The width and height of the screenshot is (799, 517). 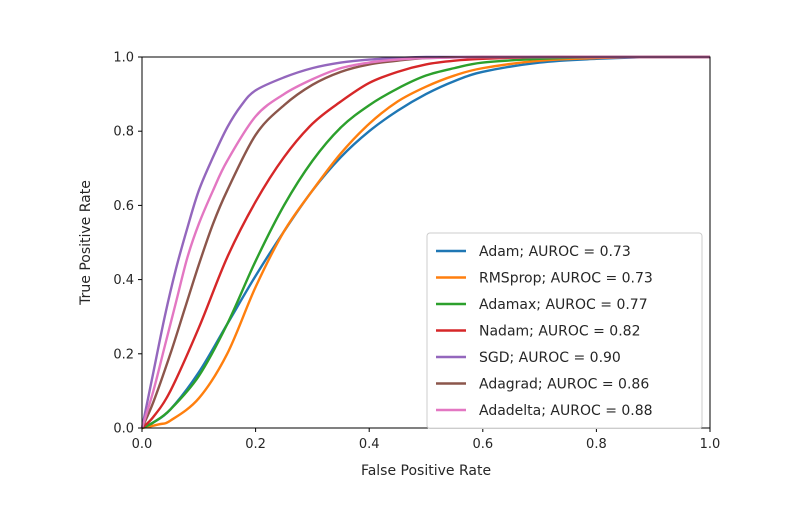 What do you see at coordinates (559, 332) in the screenshot?
I see `legend-label: Nadam; AUROC = 0.82` at bounding box center [559, 332].